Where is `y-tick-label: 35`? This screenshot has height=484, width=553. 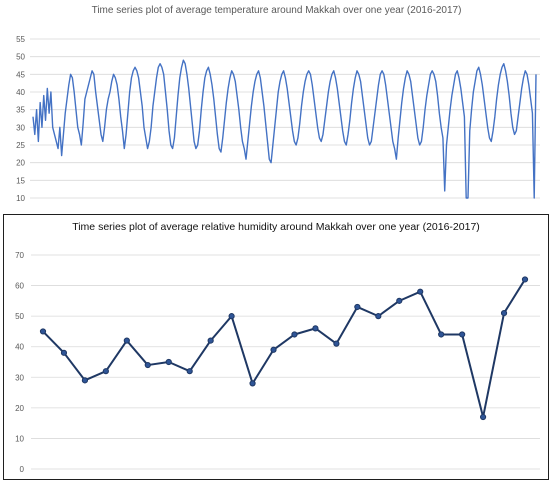
y-tick-label: 35 is located at coordinates (20, 110).